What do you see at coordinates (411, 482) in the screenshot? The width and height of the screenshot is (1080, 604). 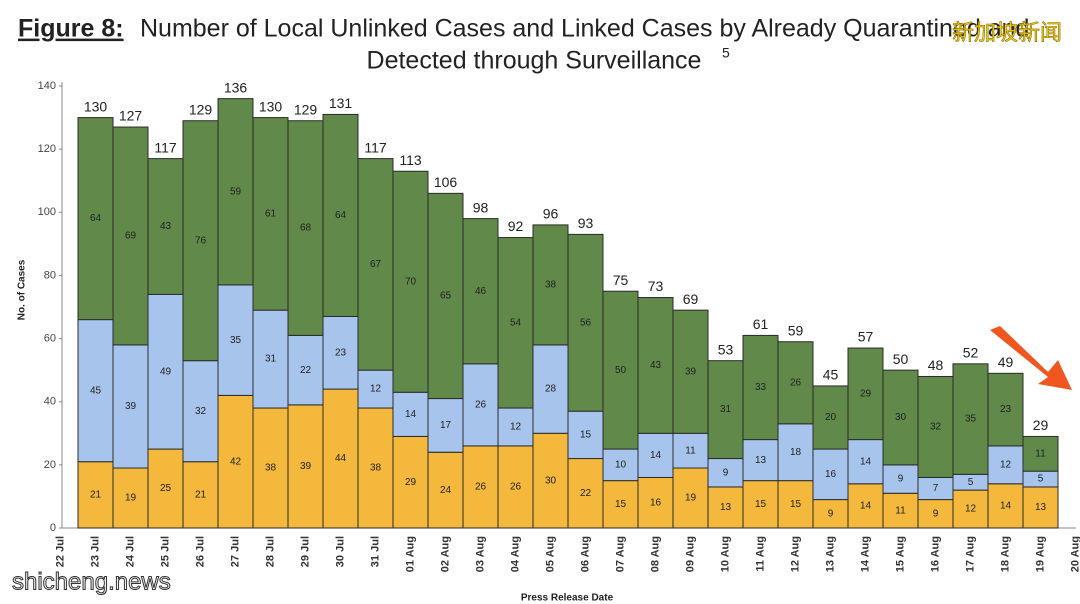 I see `value-label: 29` at bounding box center [411, 482].